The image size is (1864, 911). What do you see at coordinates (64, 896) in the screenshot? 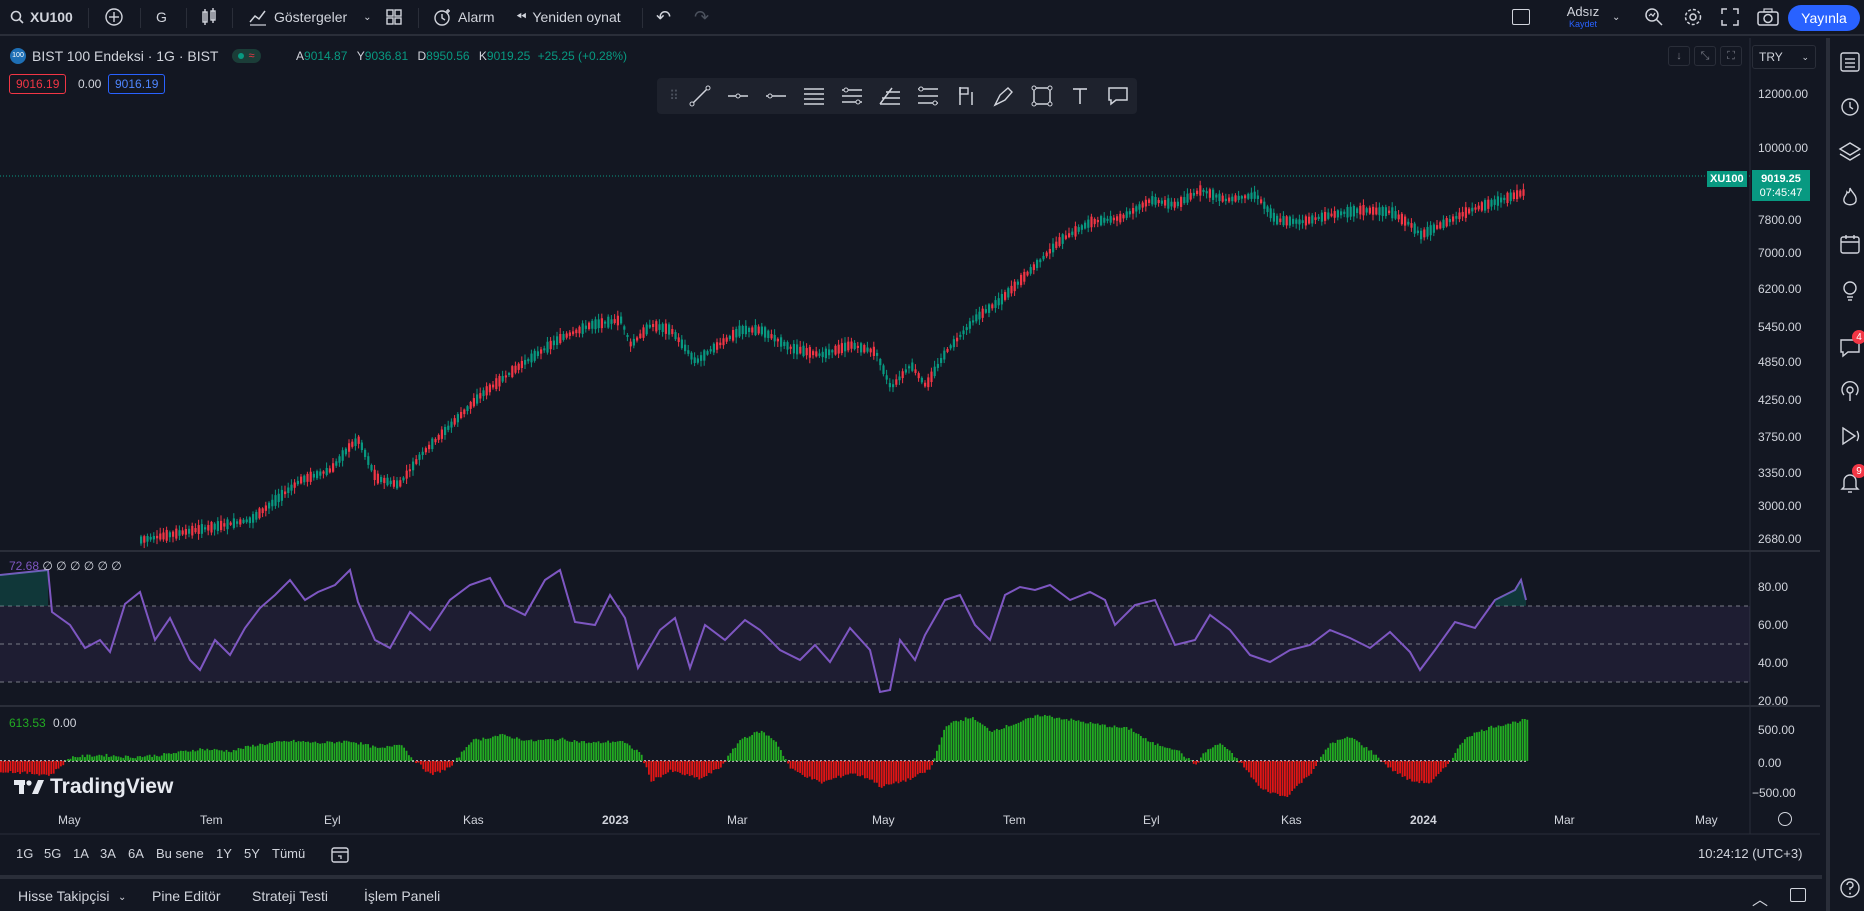
I see `bottom-tab: Hisse Takipçisi` at bounding box center [64, 896].